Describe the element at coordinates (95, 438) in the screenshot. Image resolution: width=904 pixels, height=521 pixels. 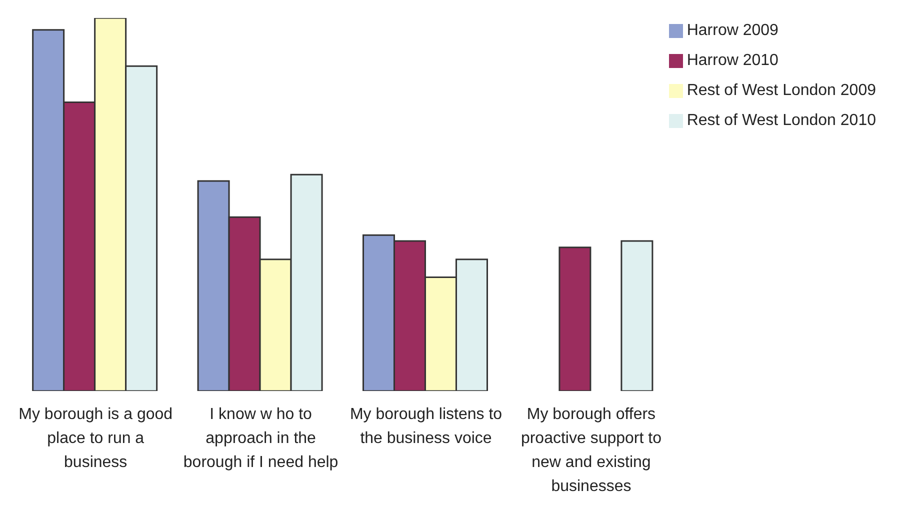
I see `x-tick-label: My borough is a good place to run a business` at that location.